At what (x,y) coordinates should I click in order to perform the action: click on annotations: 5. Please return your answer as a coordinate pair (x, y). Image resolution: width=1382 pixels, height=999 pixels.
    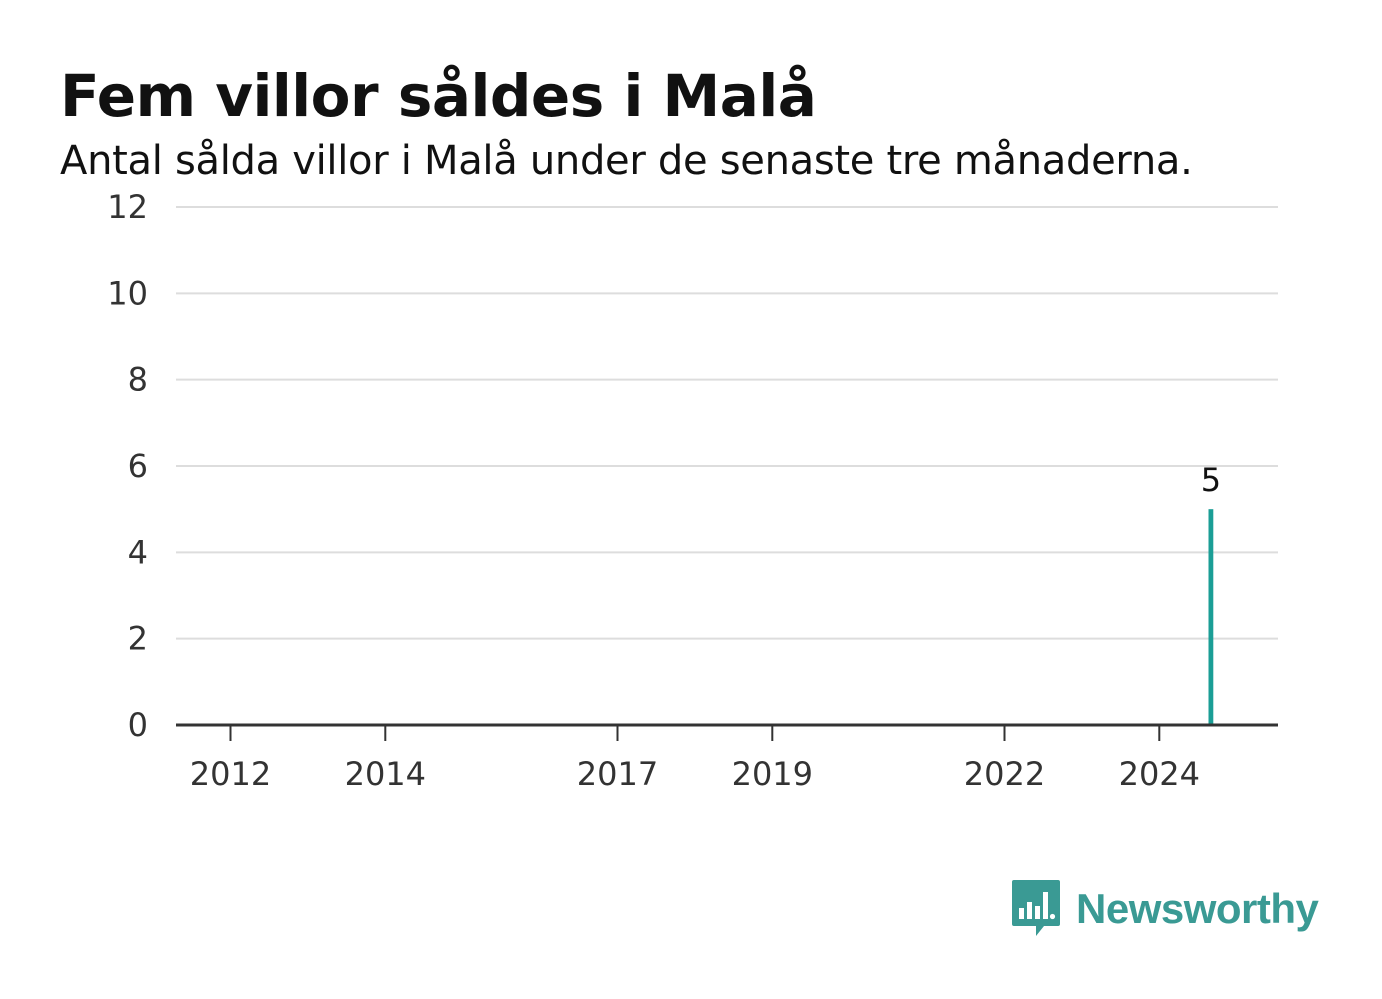
    Looking at the image, I should click on (1211, 480).